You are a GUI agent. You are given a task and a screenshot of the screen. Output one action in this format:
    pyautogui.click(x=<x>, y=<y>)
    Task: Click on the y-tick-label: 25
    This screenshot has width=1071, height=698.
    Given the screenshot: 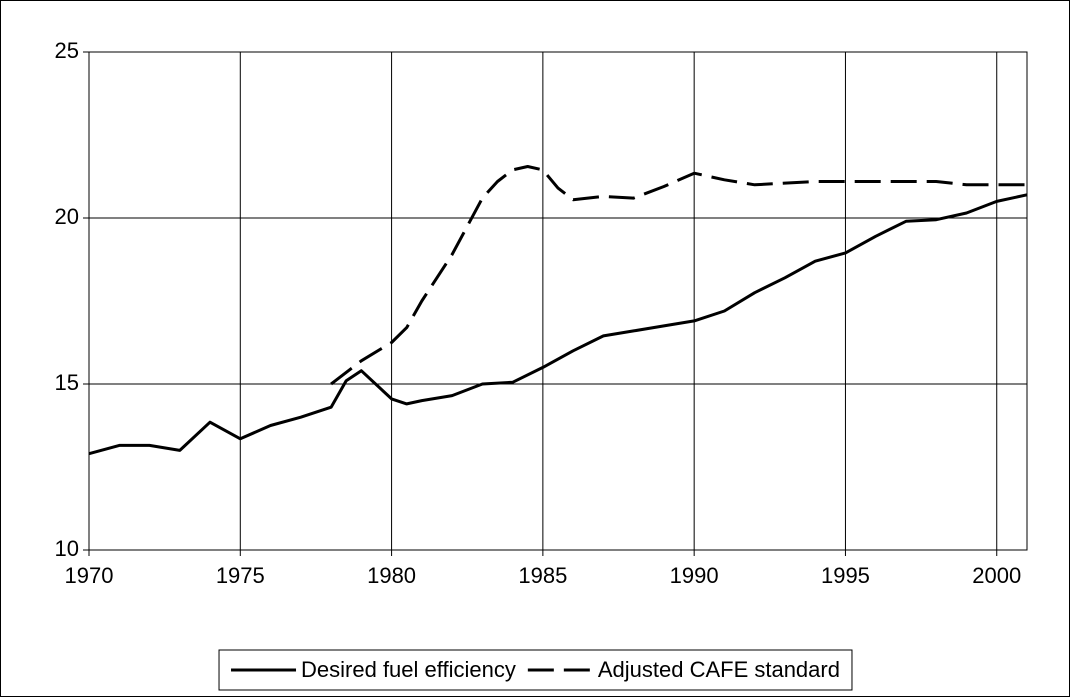 What is the action you would take?
    pyautogui.click(x=67, y=50)
    